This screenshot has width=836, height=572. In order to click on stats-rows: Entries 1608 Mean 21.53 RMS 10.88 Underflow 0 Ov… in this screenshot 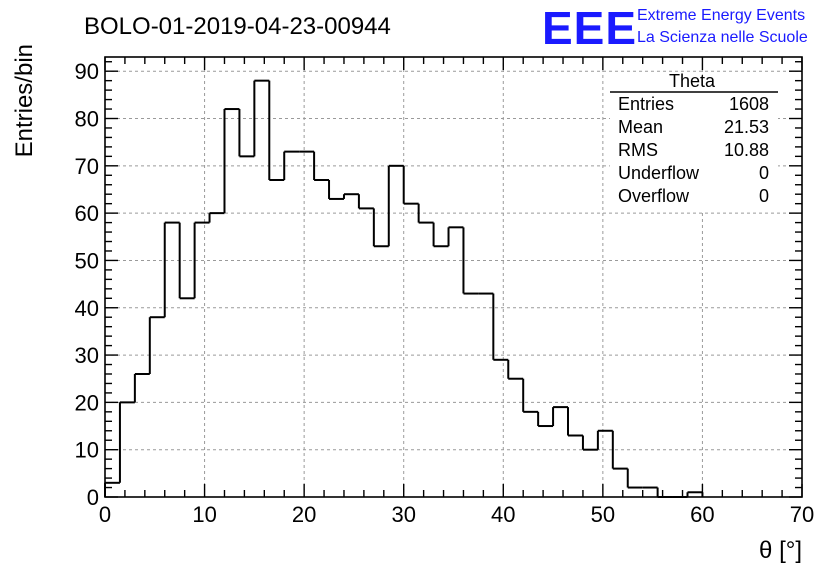, I will do `click(693, 150)`.